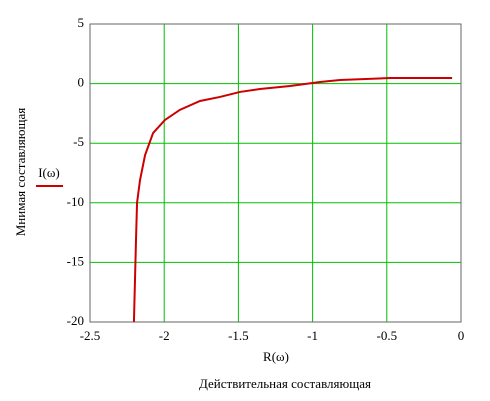 This screenshot has height=401, width=490. What do you see at coordinates (81, 82) in the screenshot?
I see `y-tick-label: 0` at bounding box center [81, 82].